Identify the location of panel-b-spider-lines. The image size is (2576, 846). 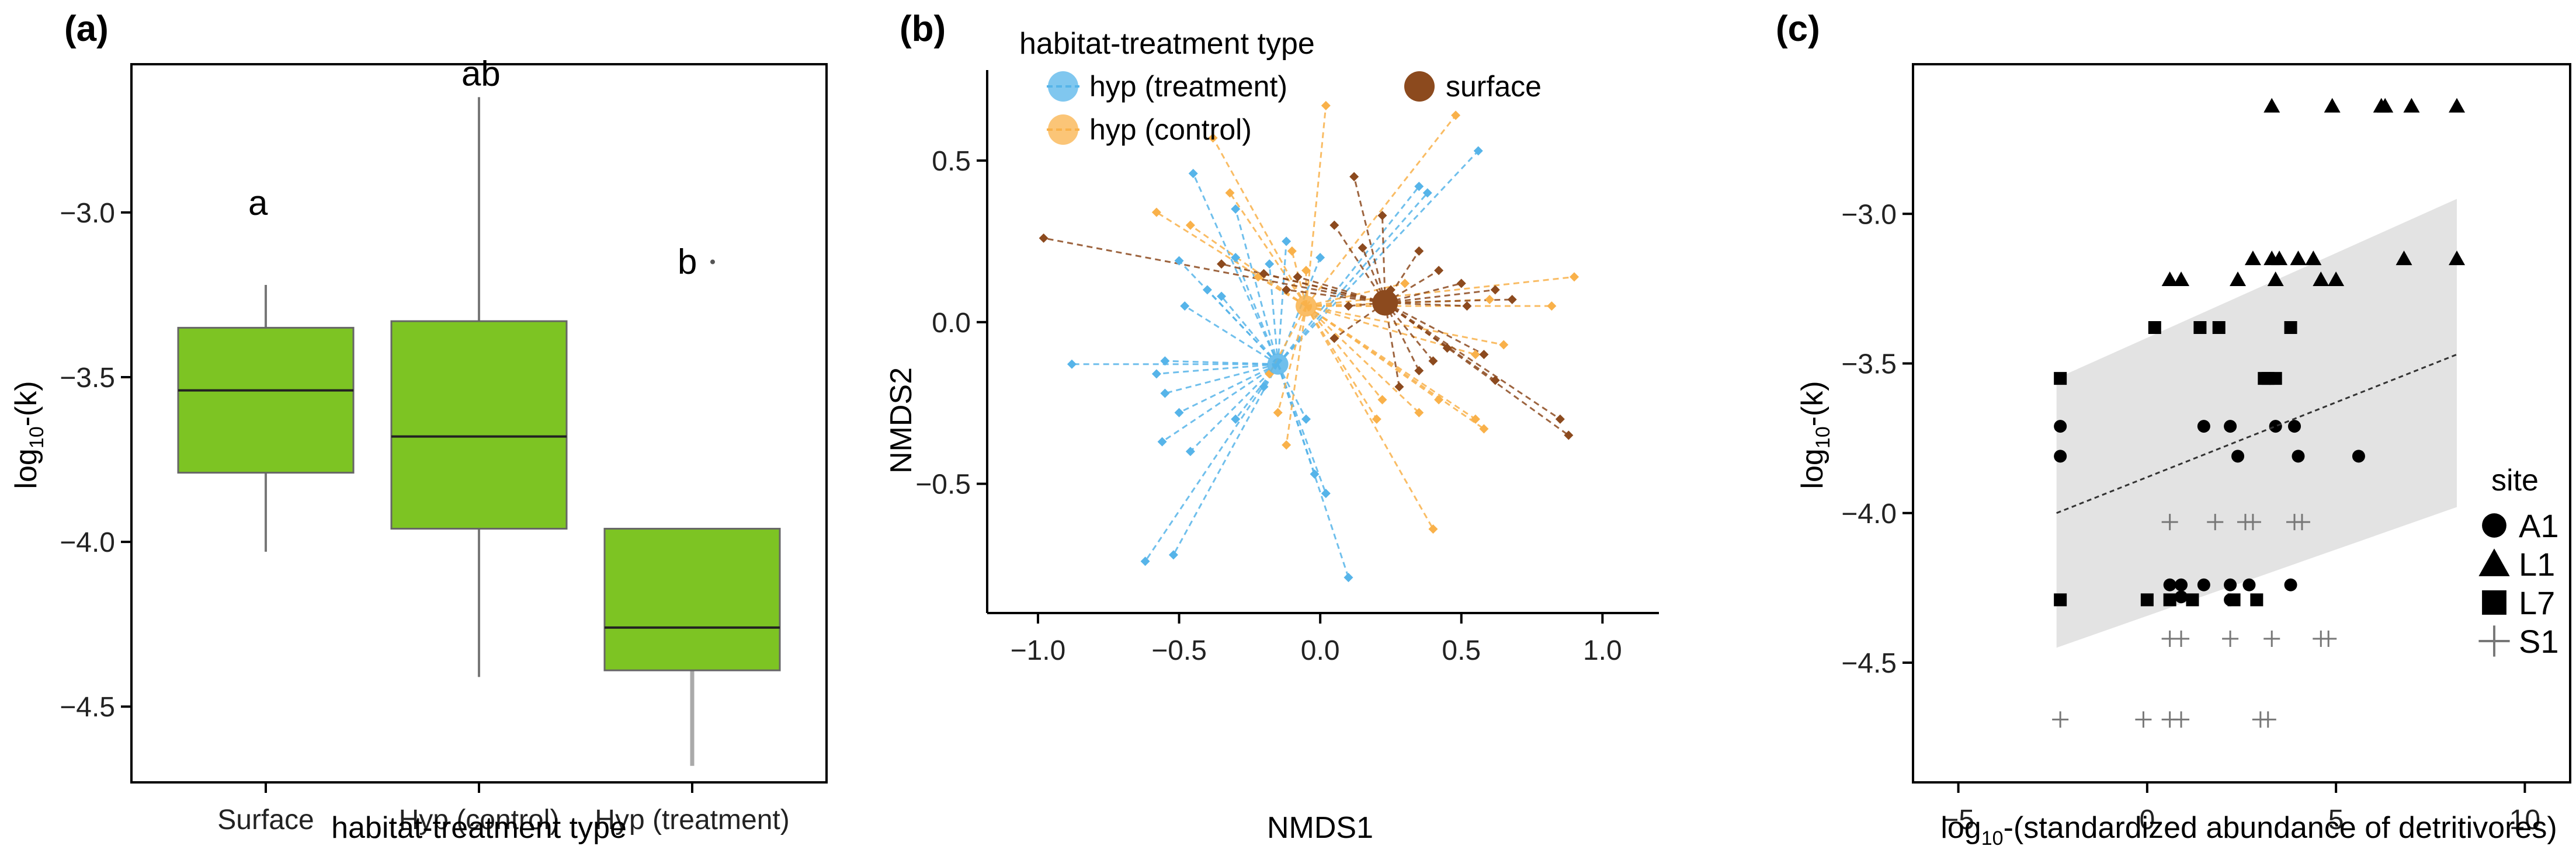
(1309, 341).